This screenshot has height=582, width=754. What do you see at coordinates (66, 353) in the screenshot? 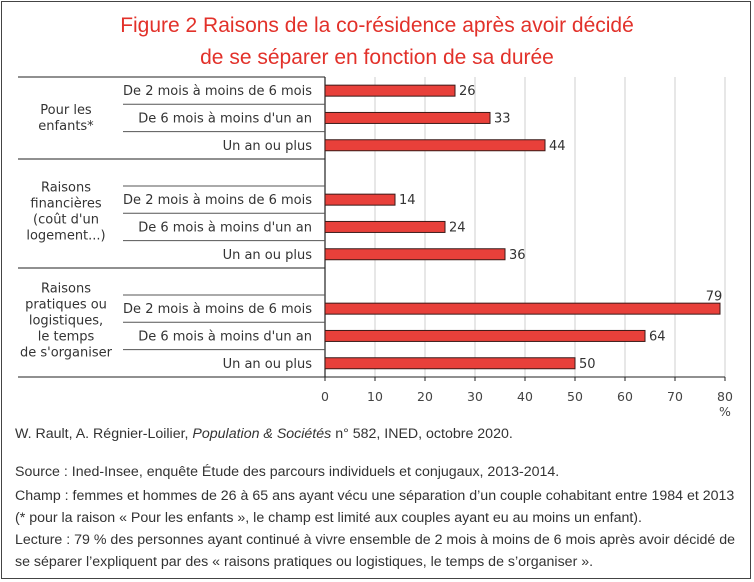
I see `group-label-line: de s'organiser` at bounding box center [66, 353].